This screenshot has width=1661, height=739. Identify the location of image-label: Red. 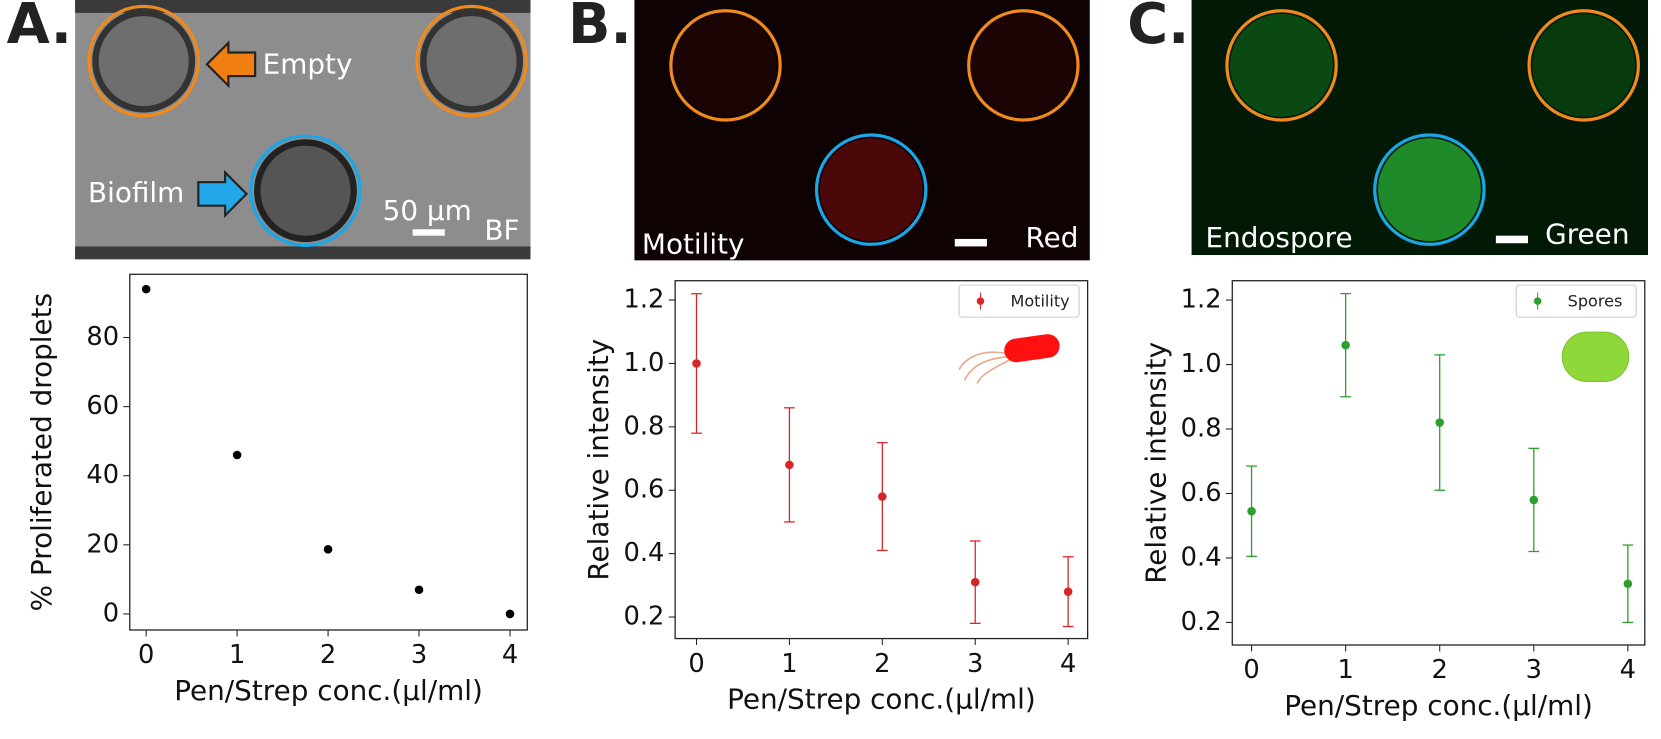
(1051, 237).